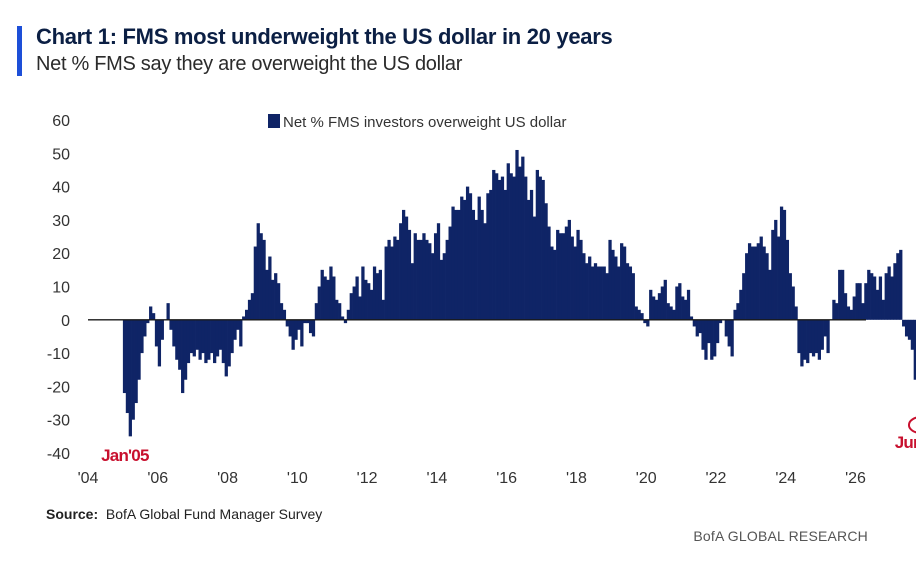 The width and height of the screenshot is (916, 573). Describe the element at coordinates (506, 478) in the screenshot. I see `x-tick-label: '16` at that location.